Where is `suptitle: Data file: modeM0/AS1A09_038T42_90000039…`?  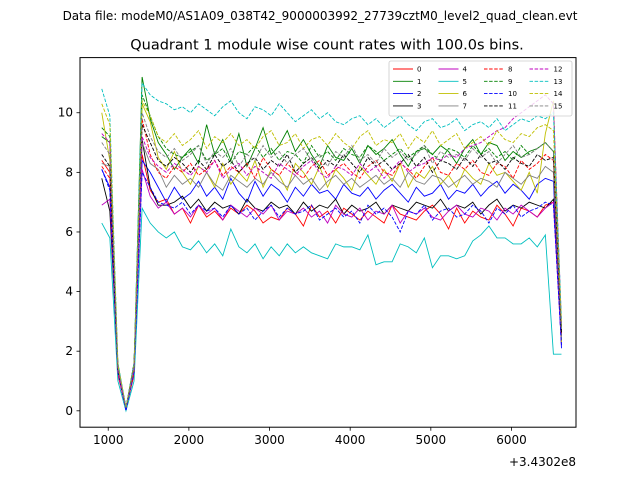
suptitle: Data file: modeM0/AS1A09_038T42_90000039… is located at coordinates (320, 16).